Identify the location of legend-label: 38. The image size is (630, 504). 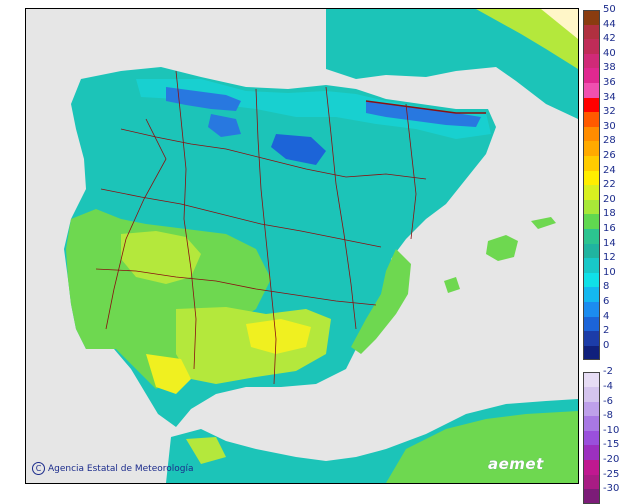
(609, 68).